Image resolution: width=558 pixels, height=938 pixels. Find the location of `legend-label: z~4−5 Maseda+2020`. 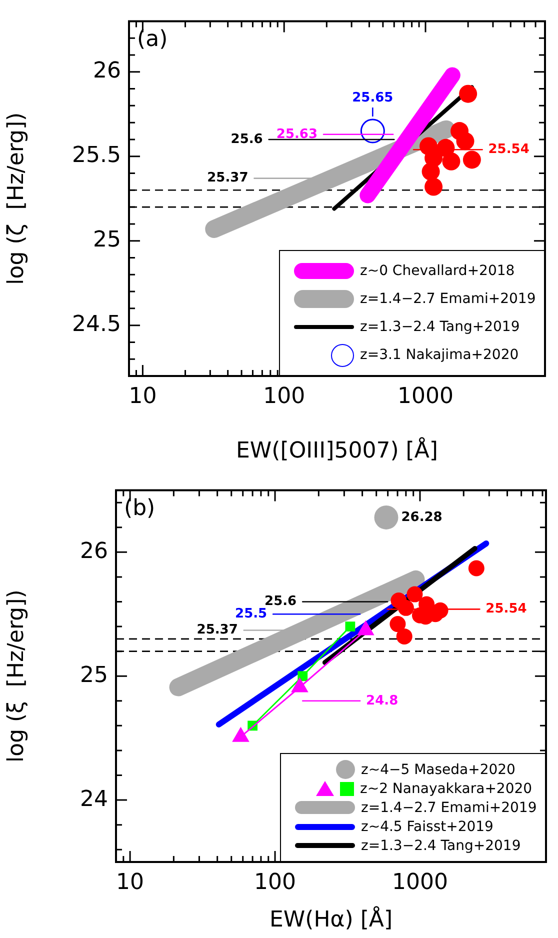

legend-label: z~4−5 Maseda+2020 is located at coordinates (438, 770).